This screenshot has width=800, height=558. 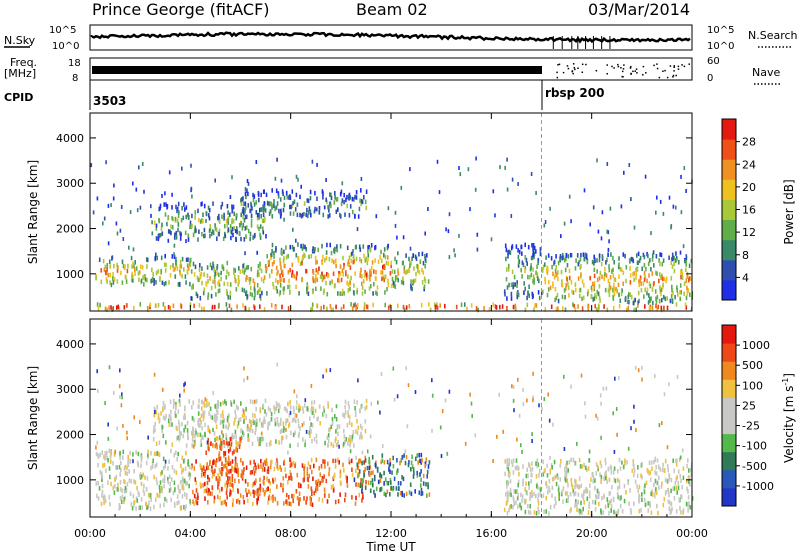 What do you see at coordinates (657, 68) in the screenshot?
I see `nave-dot` at bounding box center [657, 68].